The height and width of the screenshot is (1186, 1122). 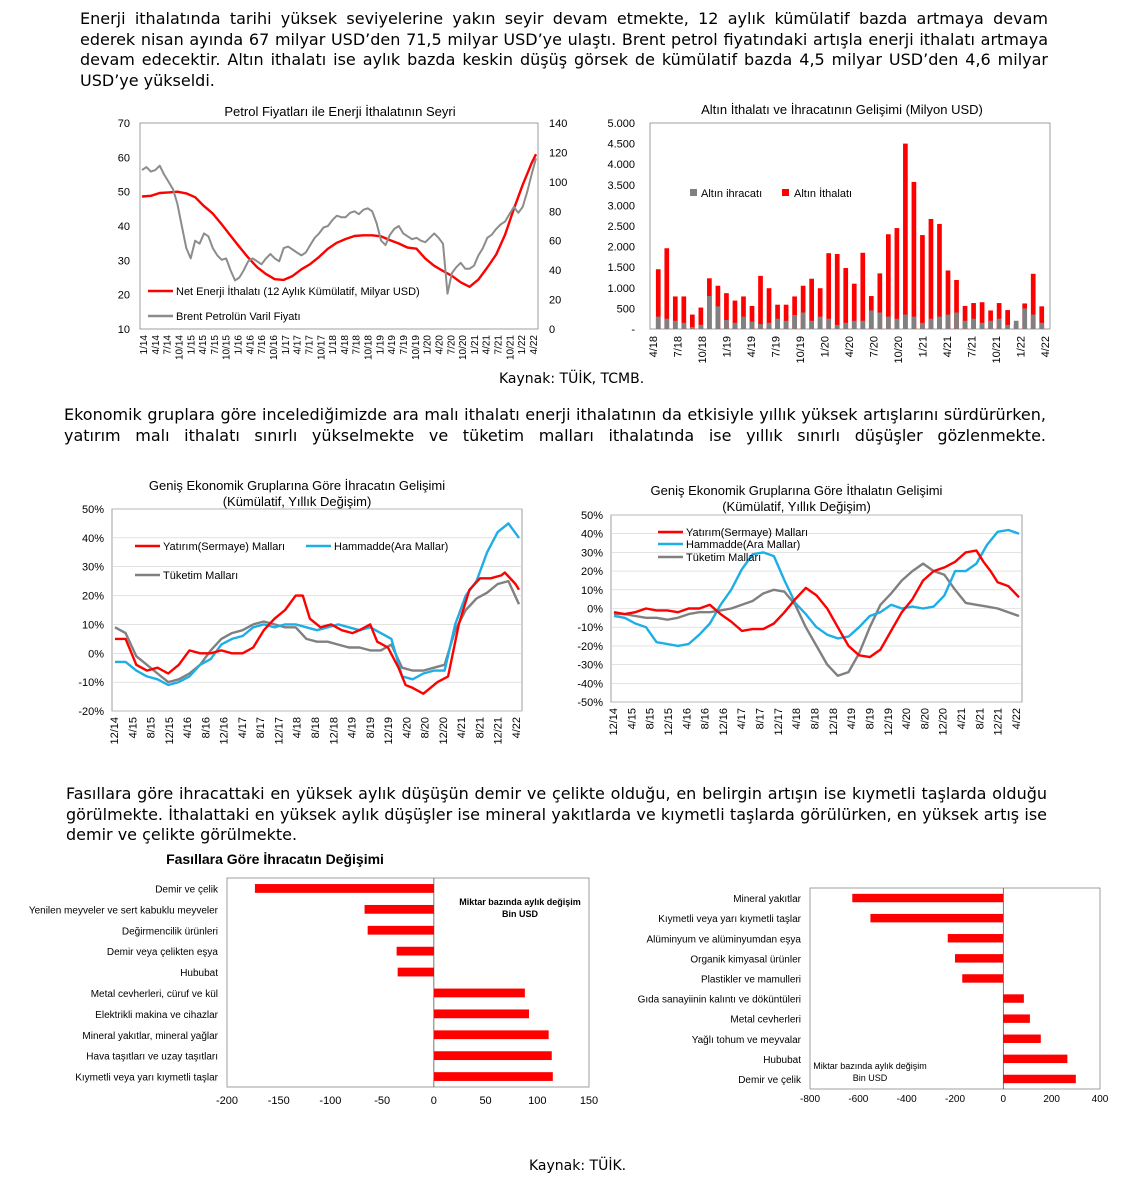 What do you see at coordinates (979, 958) in the screenshot?
I see `bar-organik-kimyasal-r-nler` at bounding box center [979, 958].